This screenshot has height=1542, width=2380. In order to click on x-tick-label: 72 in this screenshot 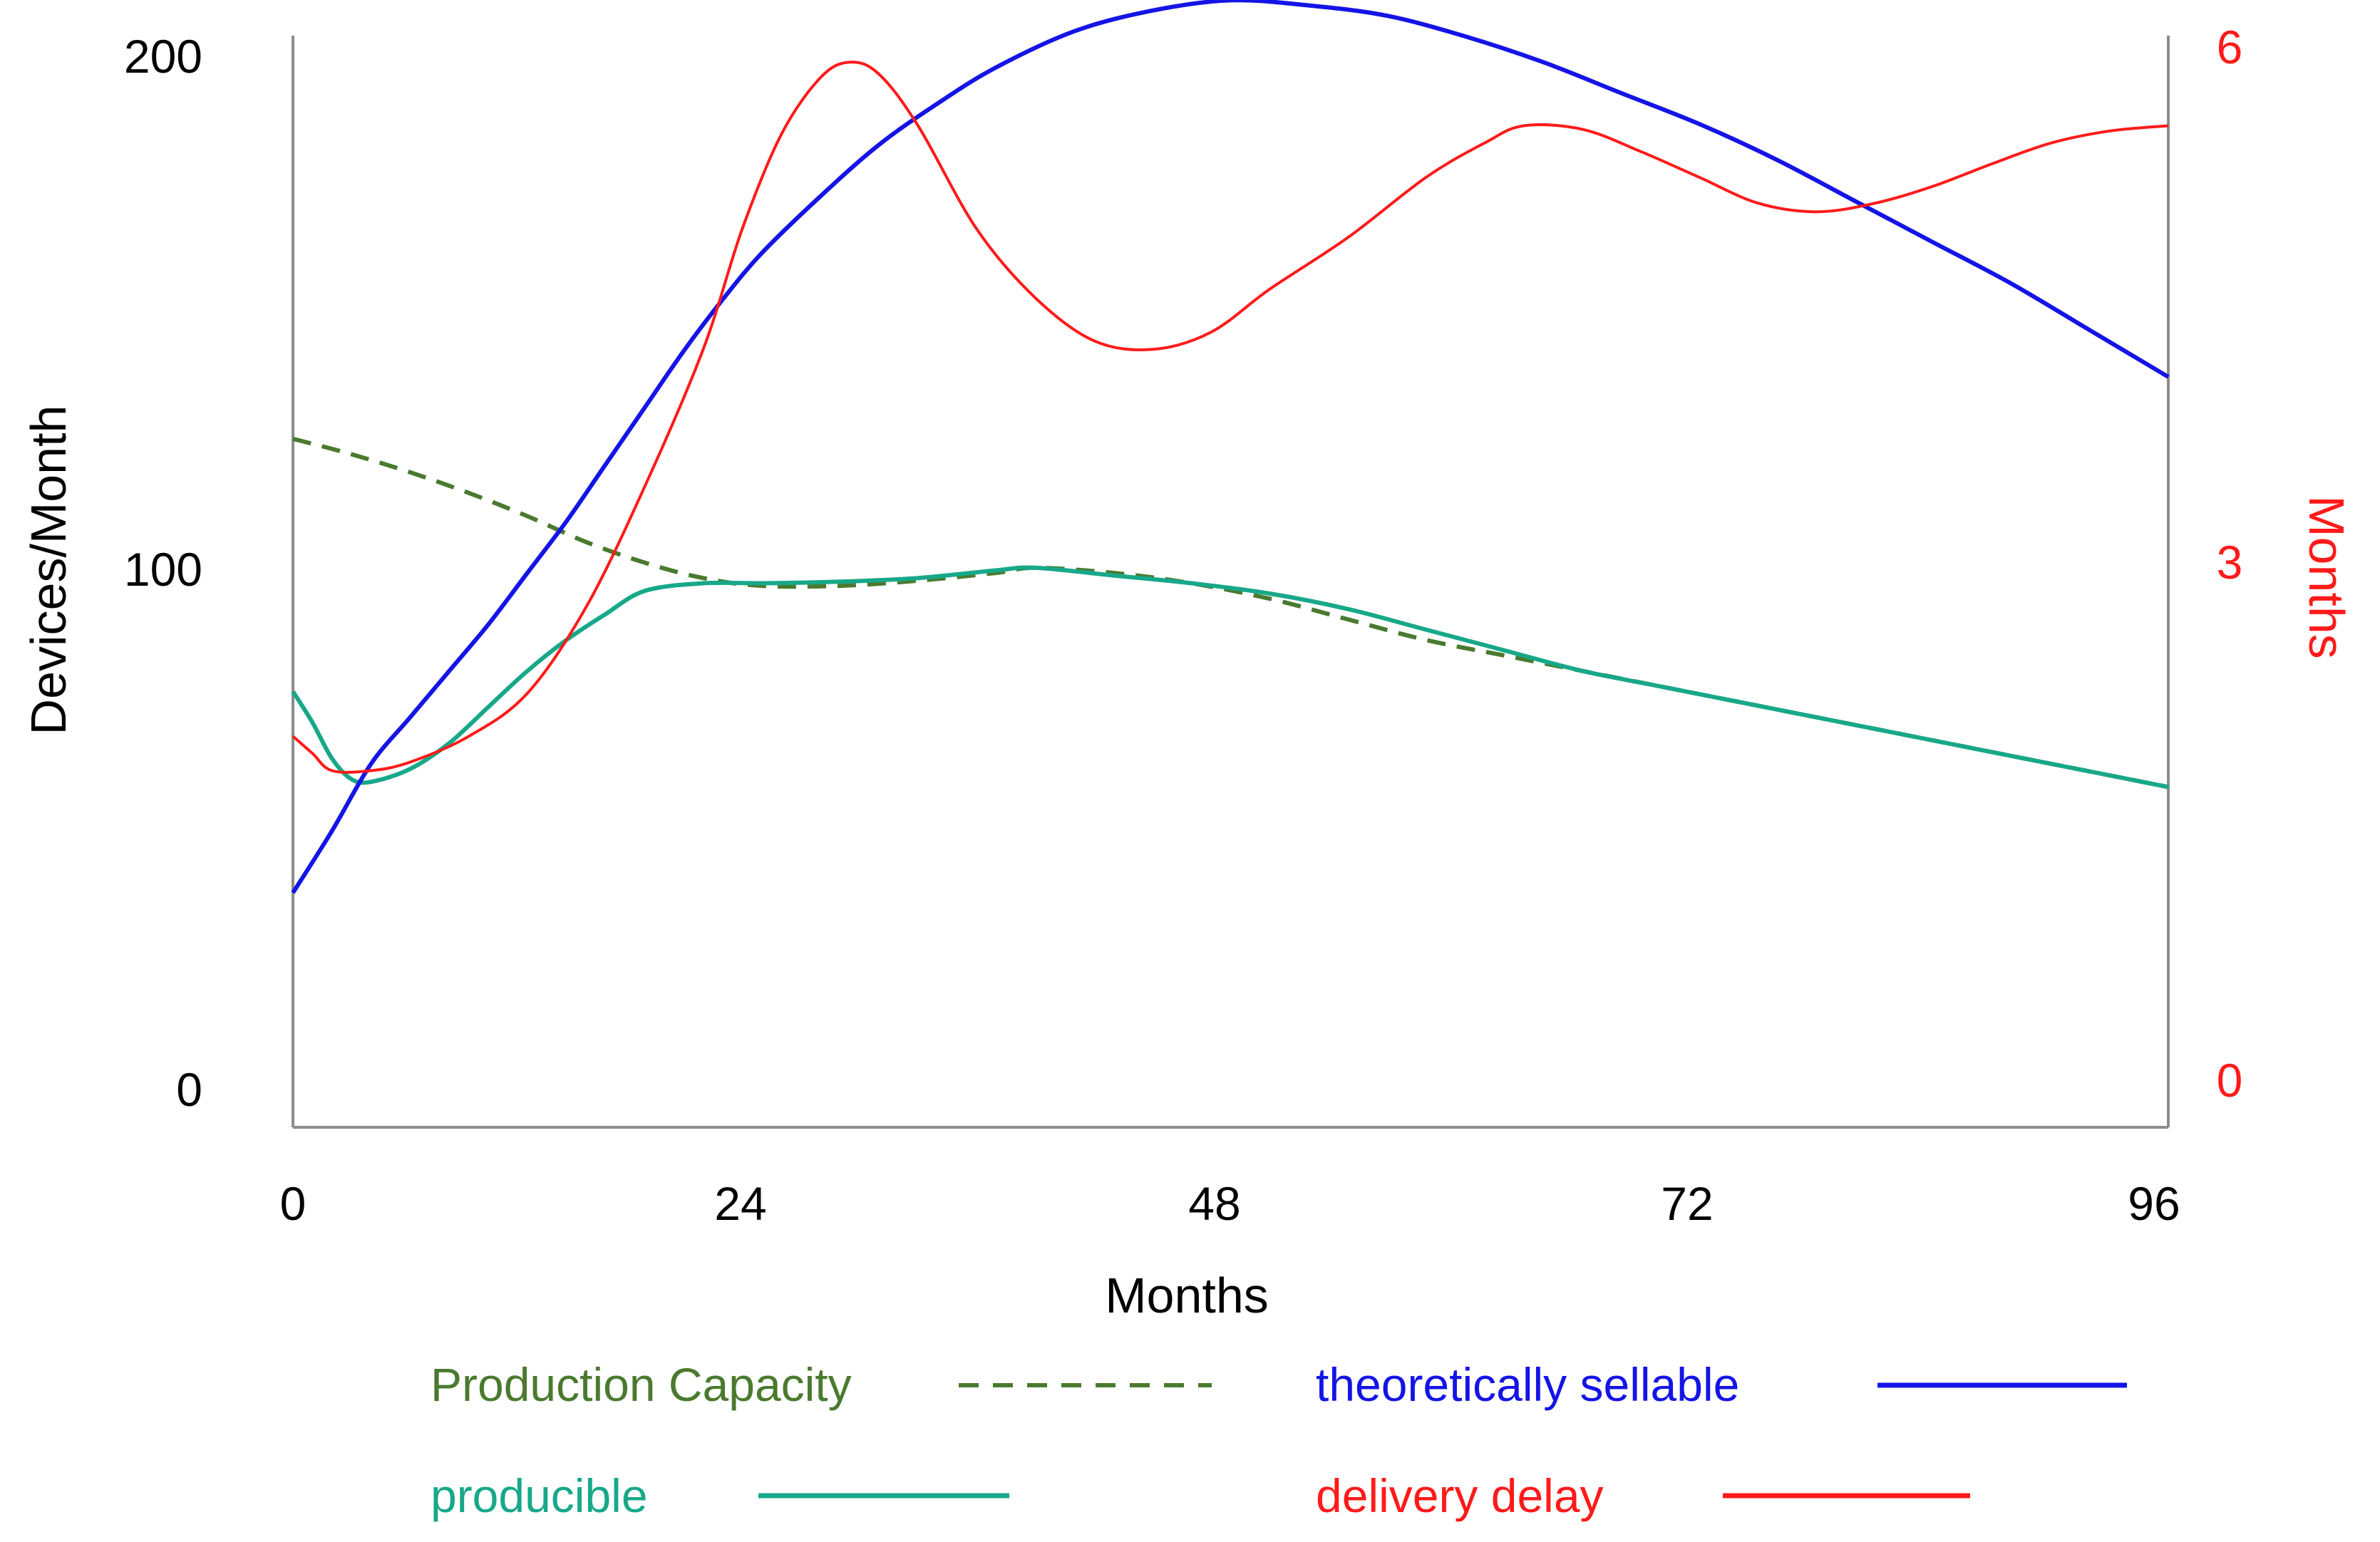, I will do `click(1687, 1203)`.